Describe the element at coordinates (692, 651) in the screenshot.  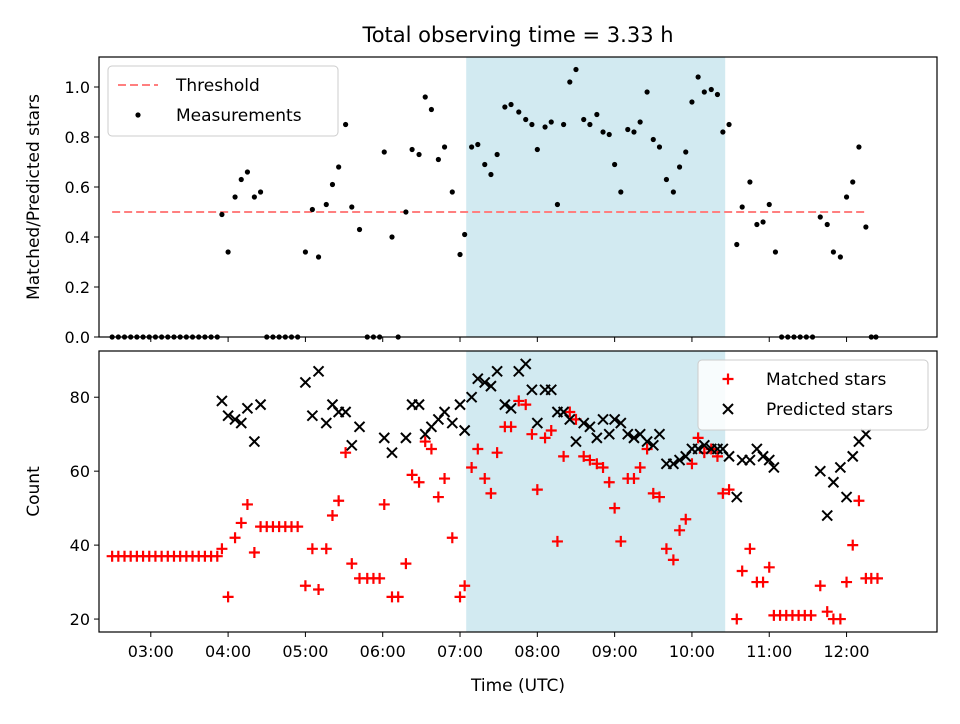
I see `x-tick-label: 10:00` at that location.